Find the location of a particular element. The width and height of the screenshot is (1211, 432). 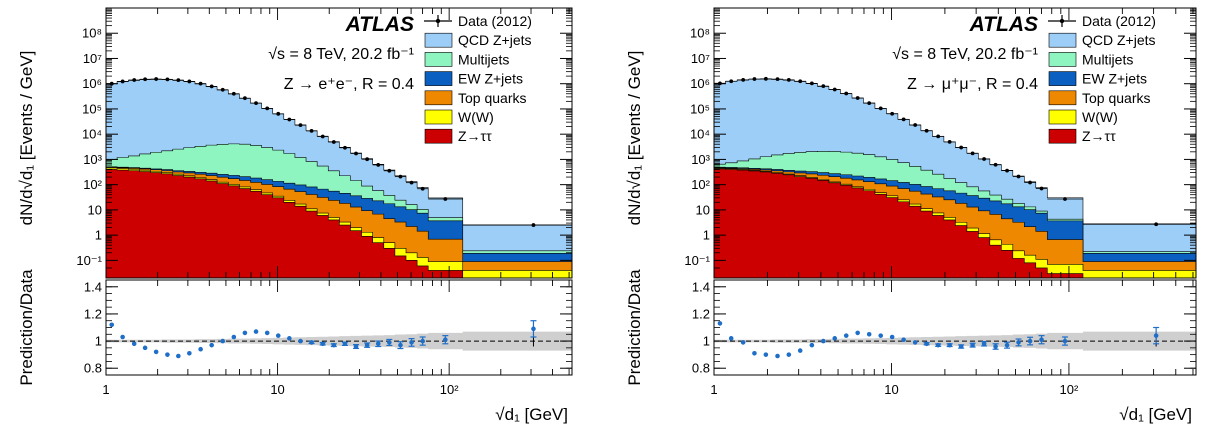

y-tick-label: 10 is located at coordinates (703, 209).